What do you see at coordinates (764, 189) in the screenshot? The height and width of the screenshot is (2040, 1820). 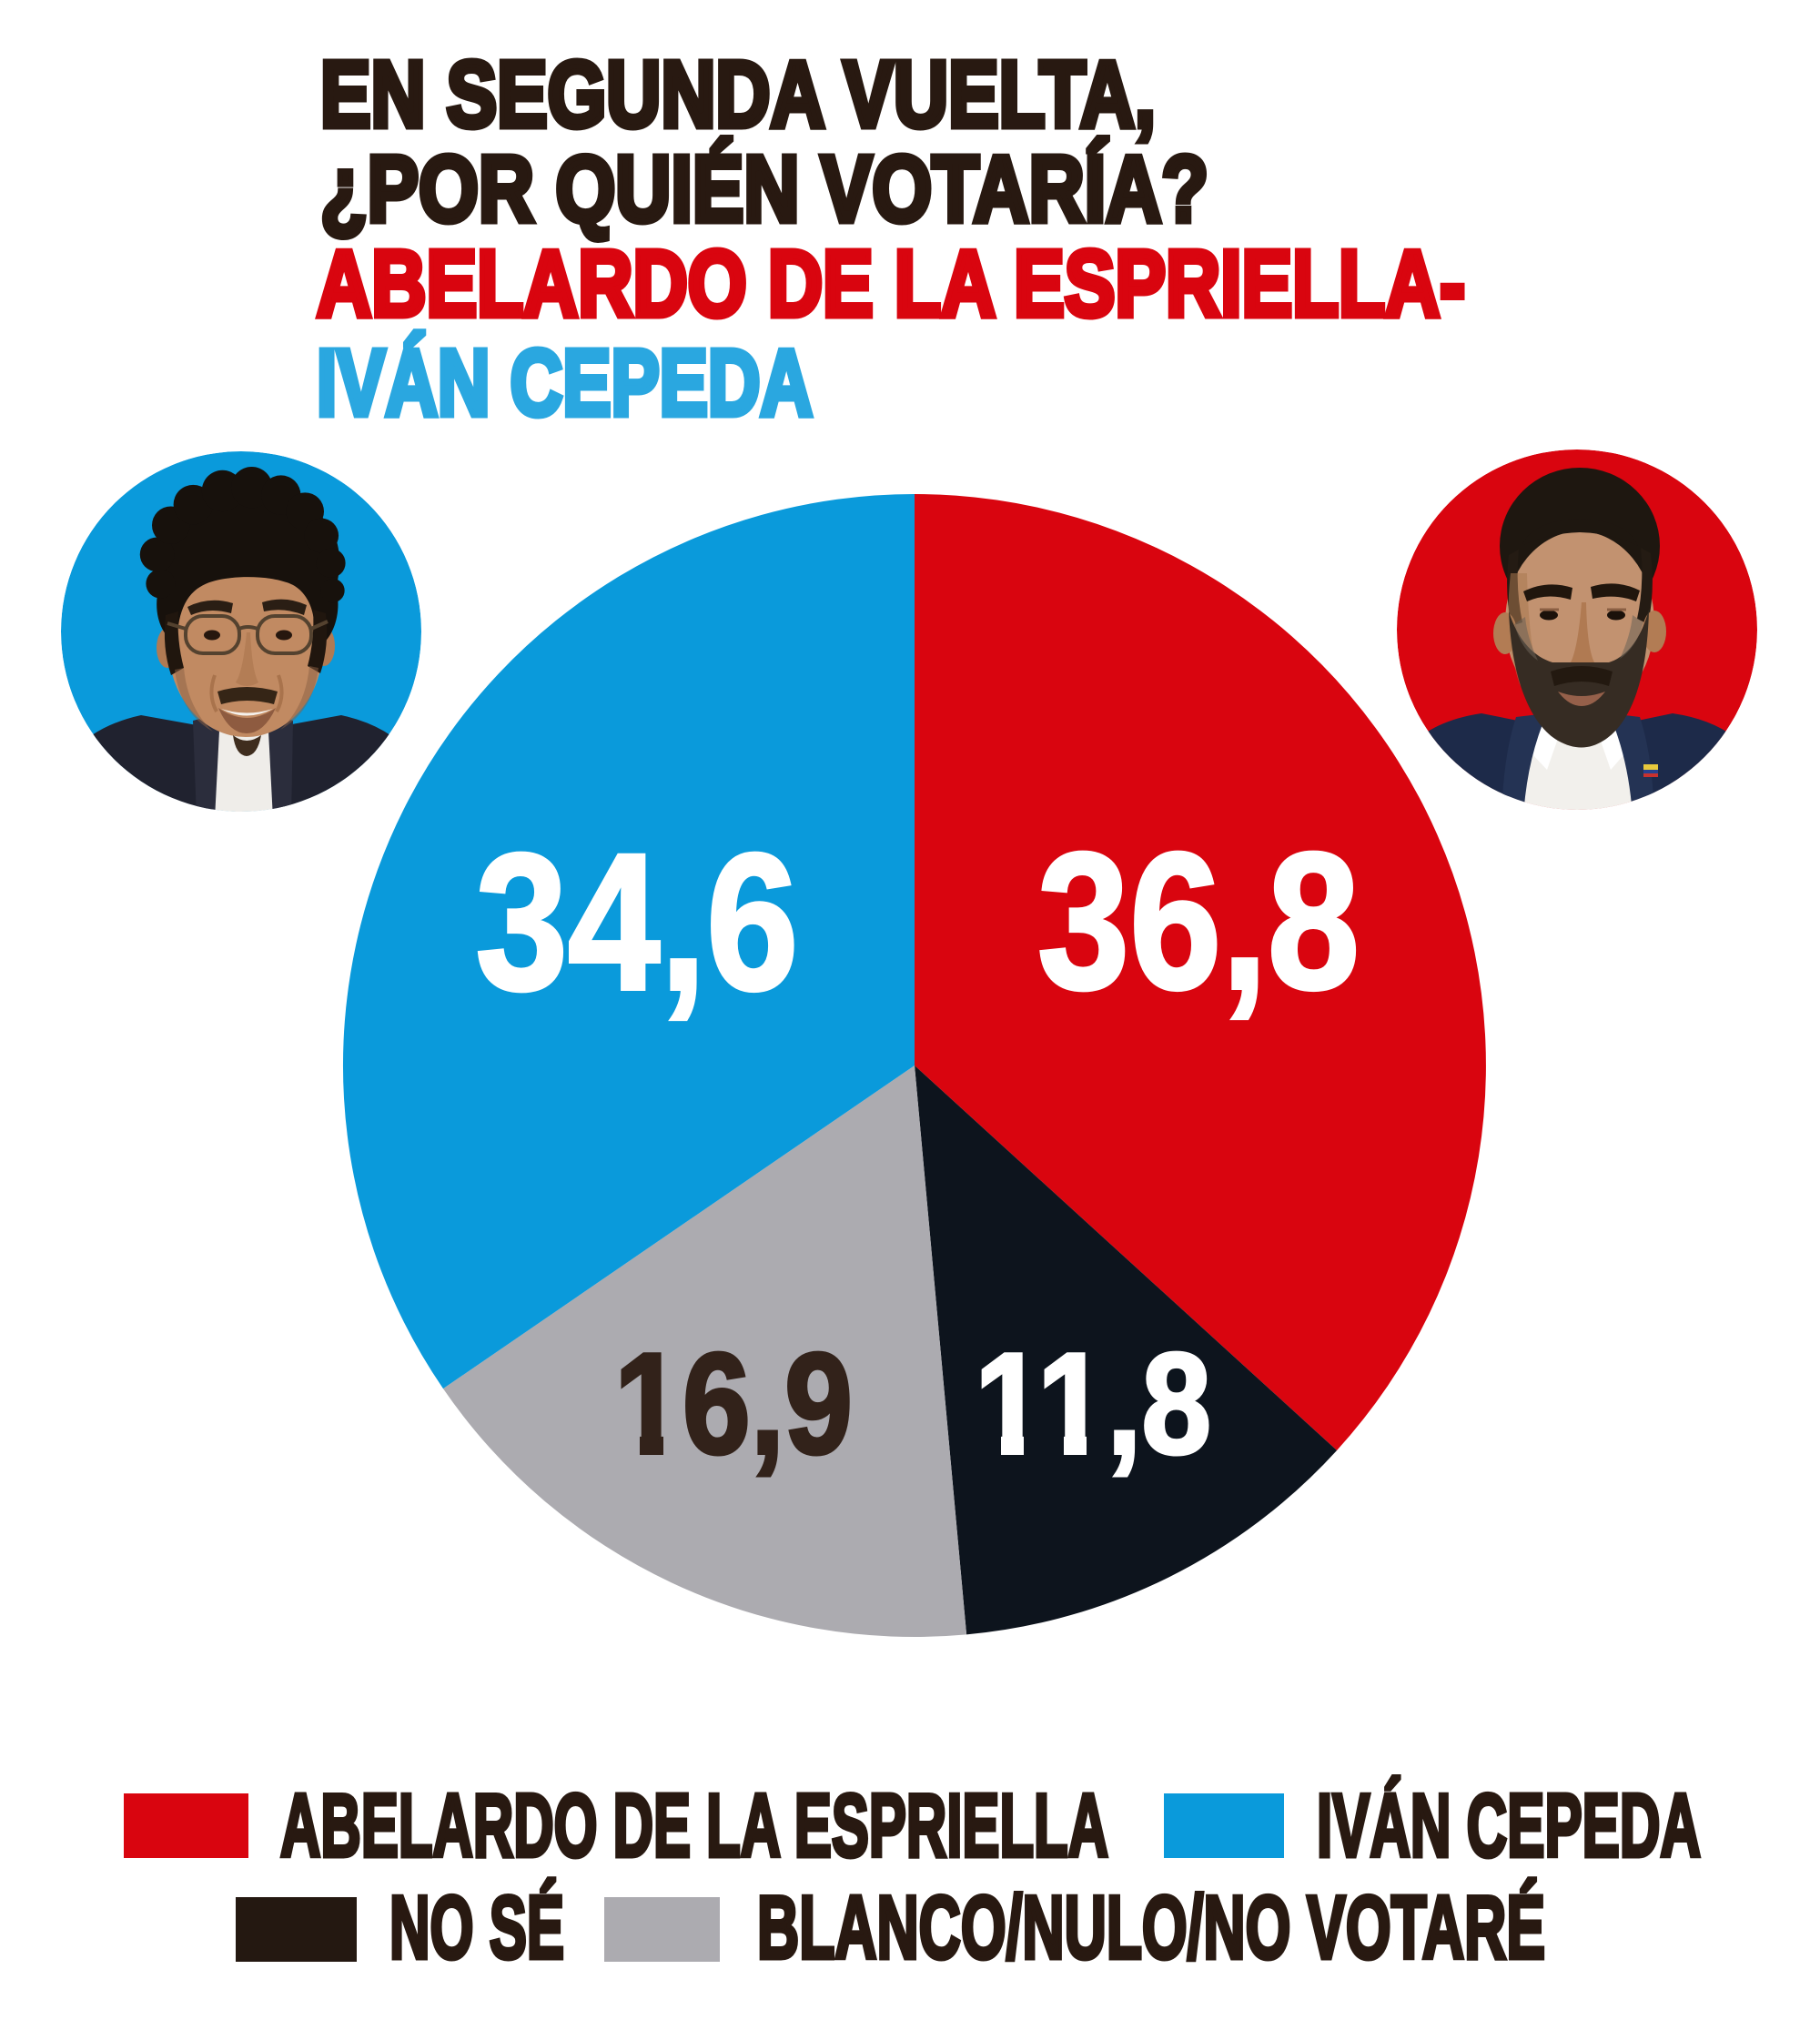 I see `svg-text: ¿POR QUIÉN VOTARÍA?` at bounding box center [764, 189].